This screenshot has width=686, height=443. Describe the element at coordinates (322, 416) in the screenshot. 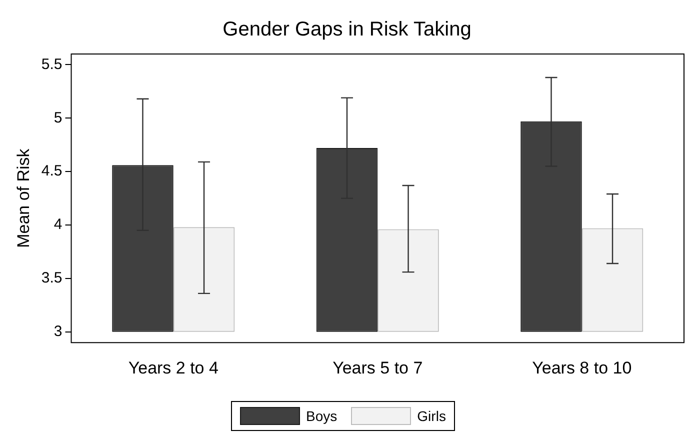

I see `legend-label: Boys` at that location.